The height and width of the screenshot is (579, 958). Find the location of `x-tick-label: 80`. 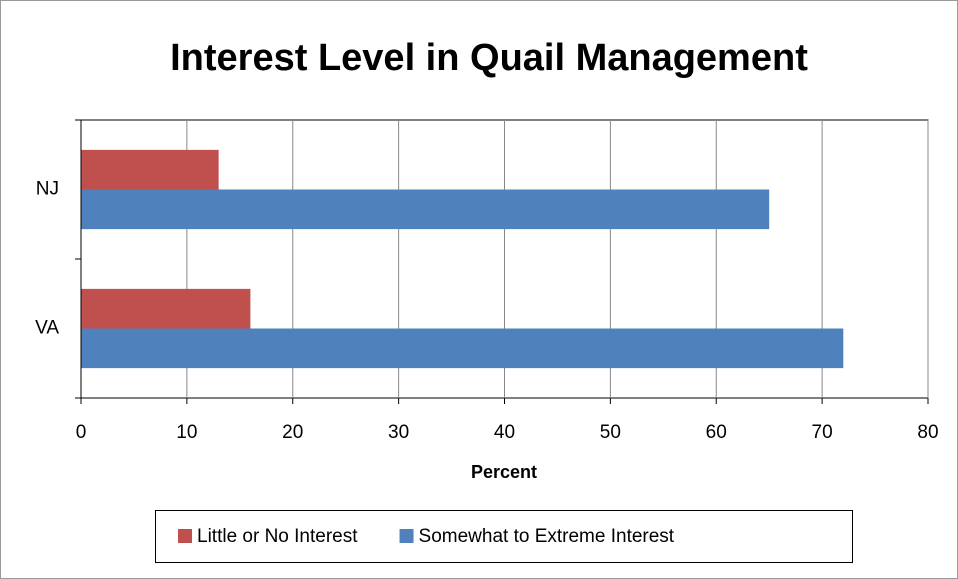

x-tick-label: 80 is located at coordinates (927, 432).